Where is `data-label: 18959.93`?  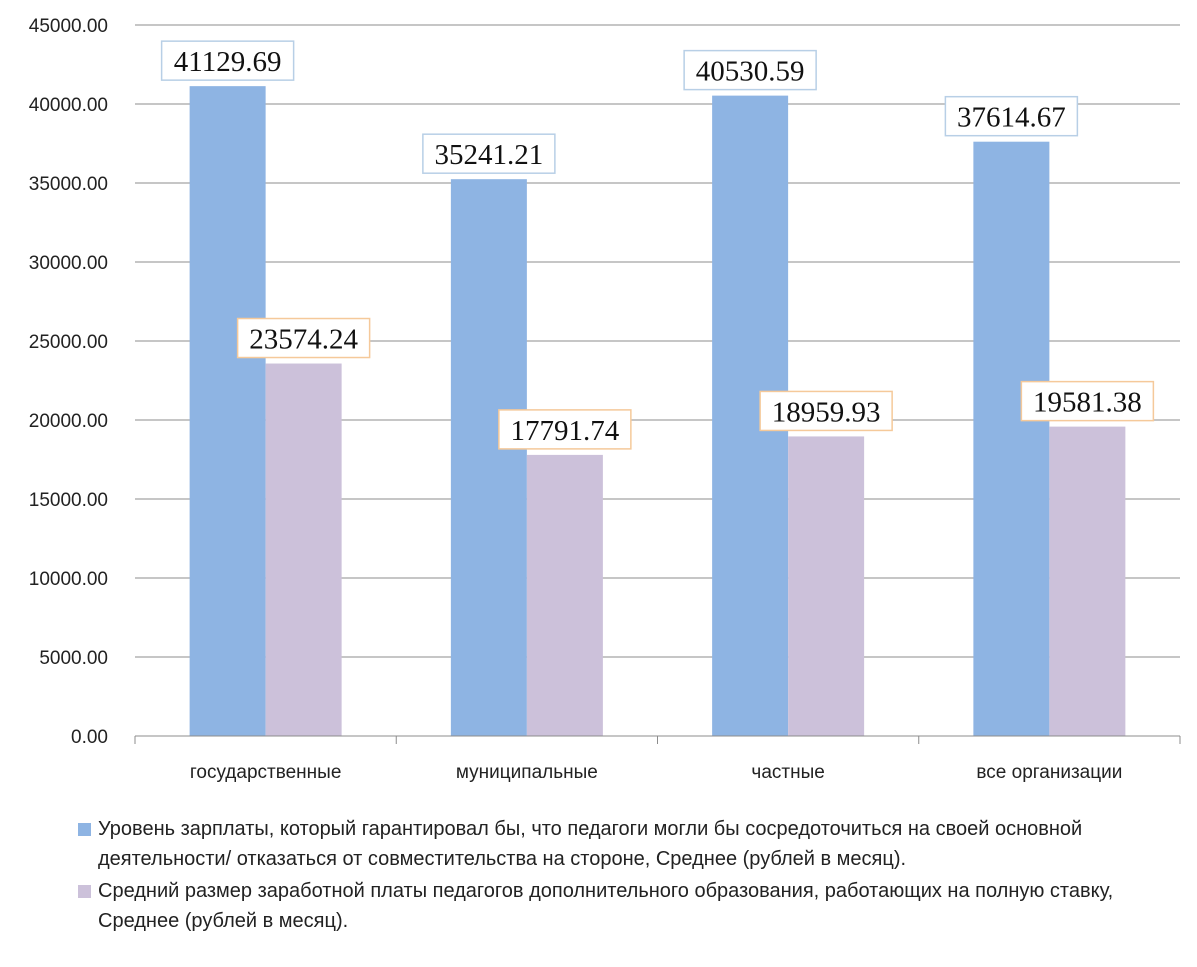
data-label: 18959.93 is located at coordinates (826, 412).